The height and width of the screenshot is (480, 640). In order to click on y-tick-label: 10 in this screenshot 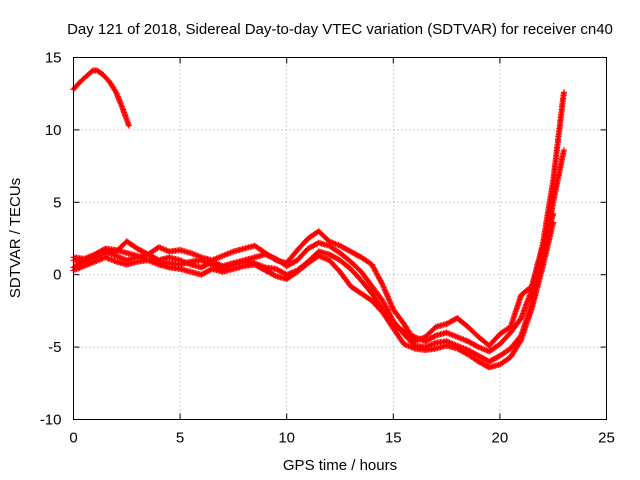, I will do `click(53, 130)`.